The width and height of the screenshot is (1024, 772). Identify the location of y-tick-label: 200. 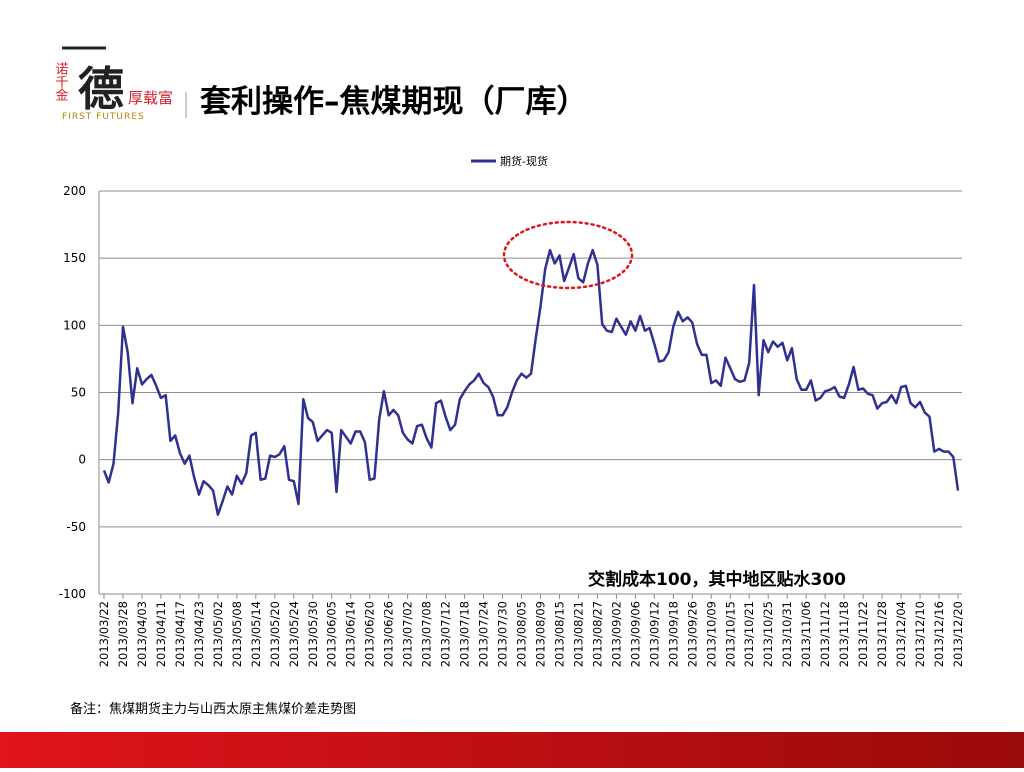
(74, 191).